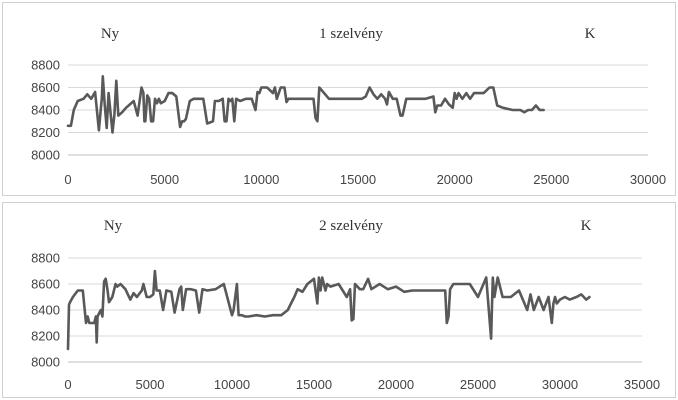  I want to click on chart-1-y-tick-labels: 8000 8200 8400 8600 8800, so click(45, 110).